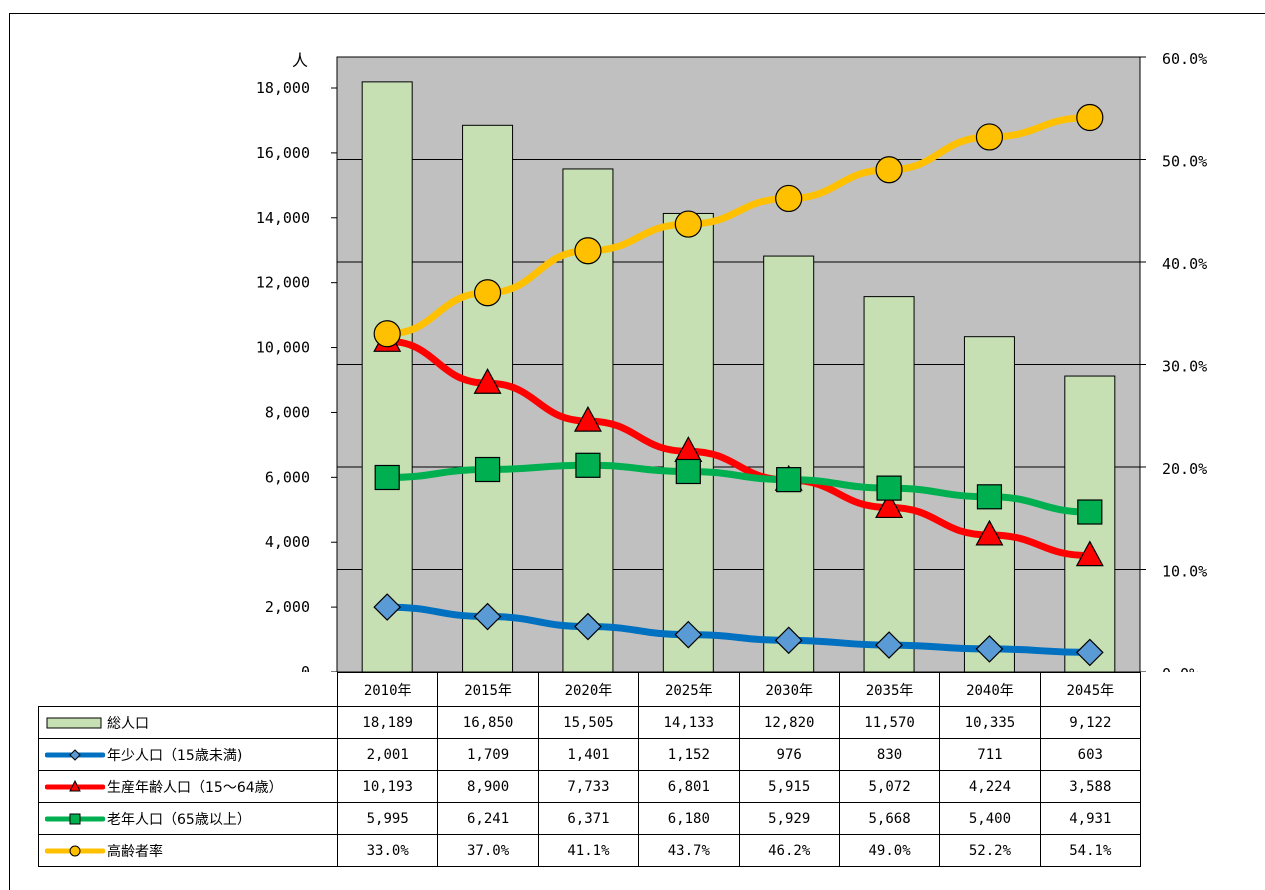 The height and width of the screenshot is (890, 1265). I want to click on legend-circle-marker, so click(75, 850).